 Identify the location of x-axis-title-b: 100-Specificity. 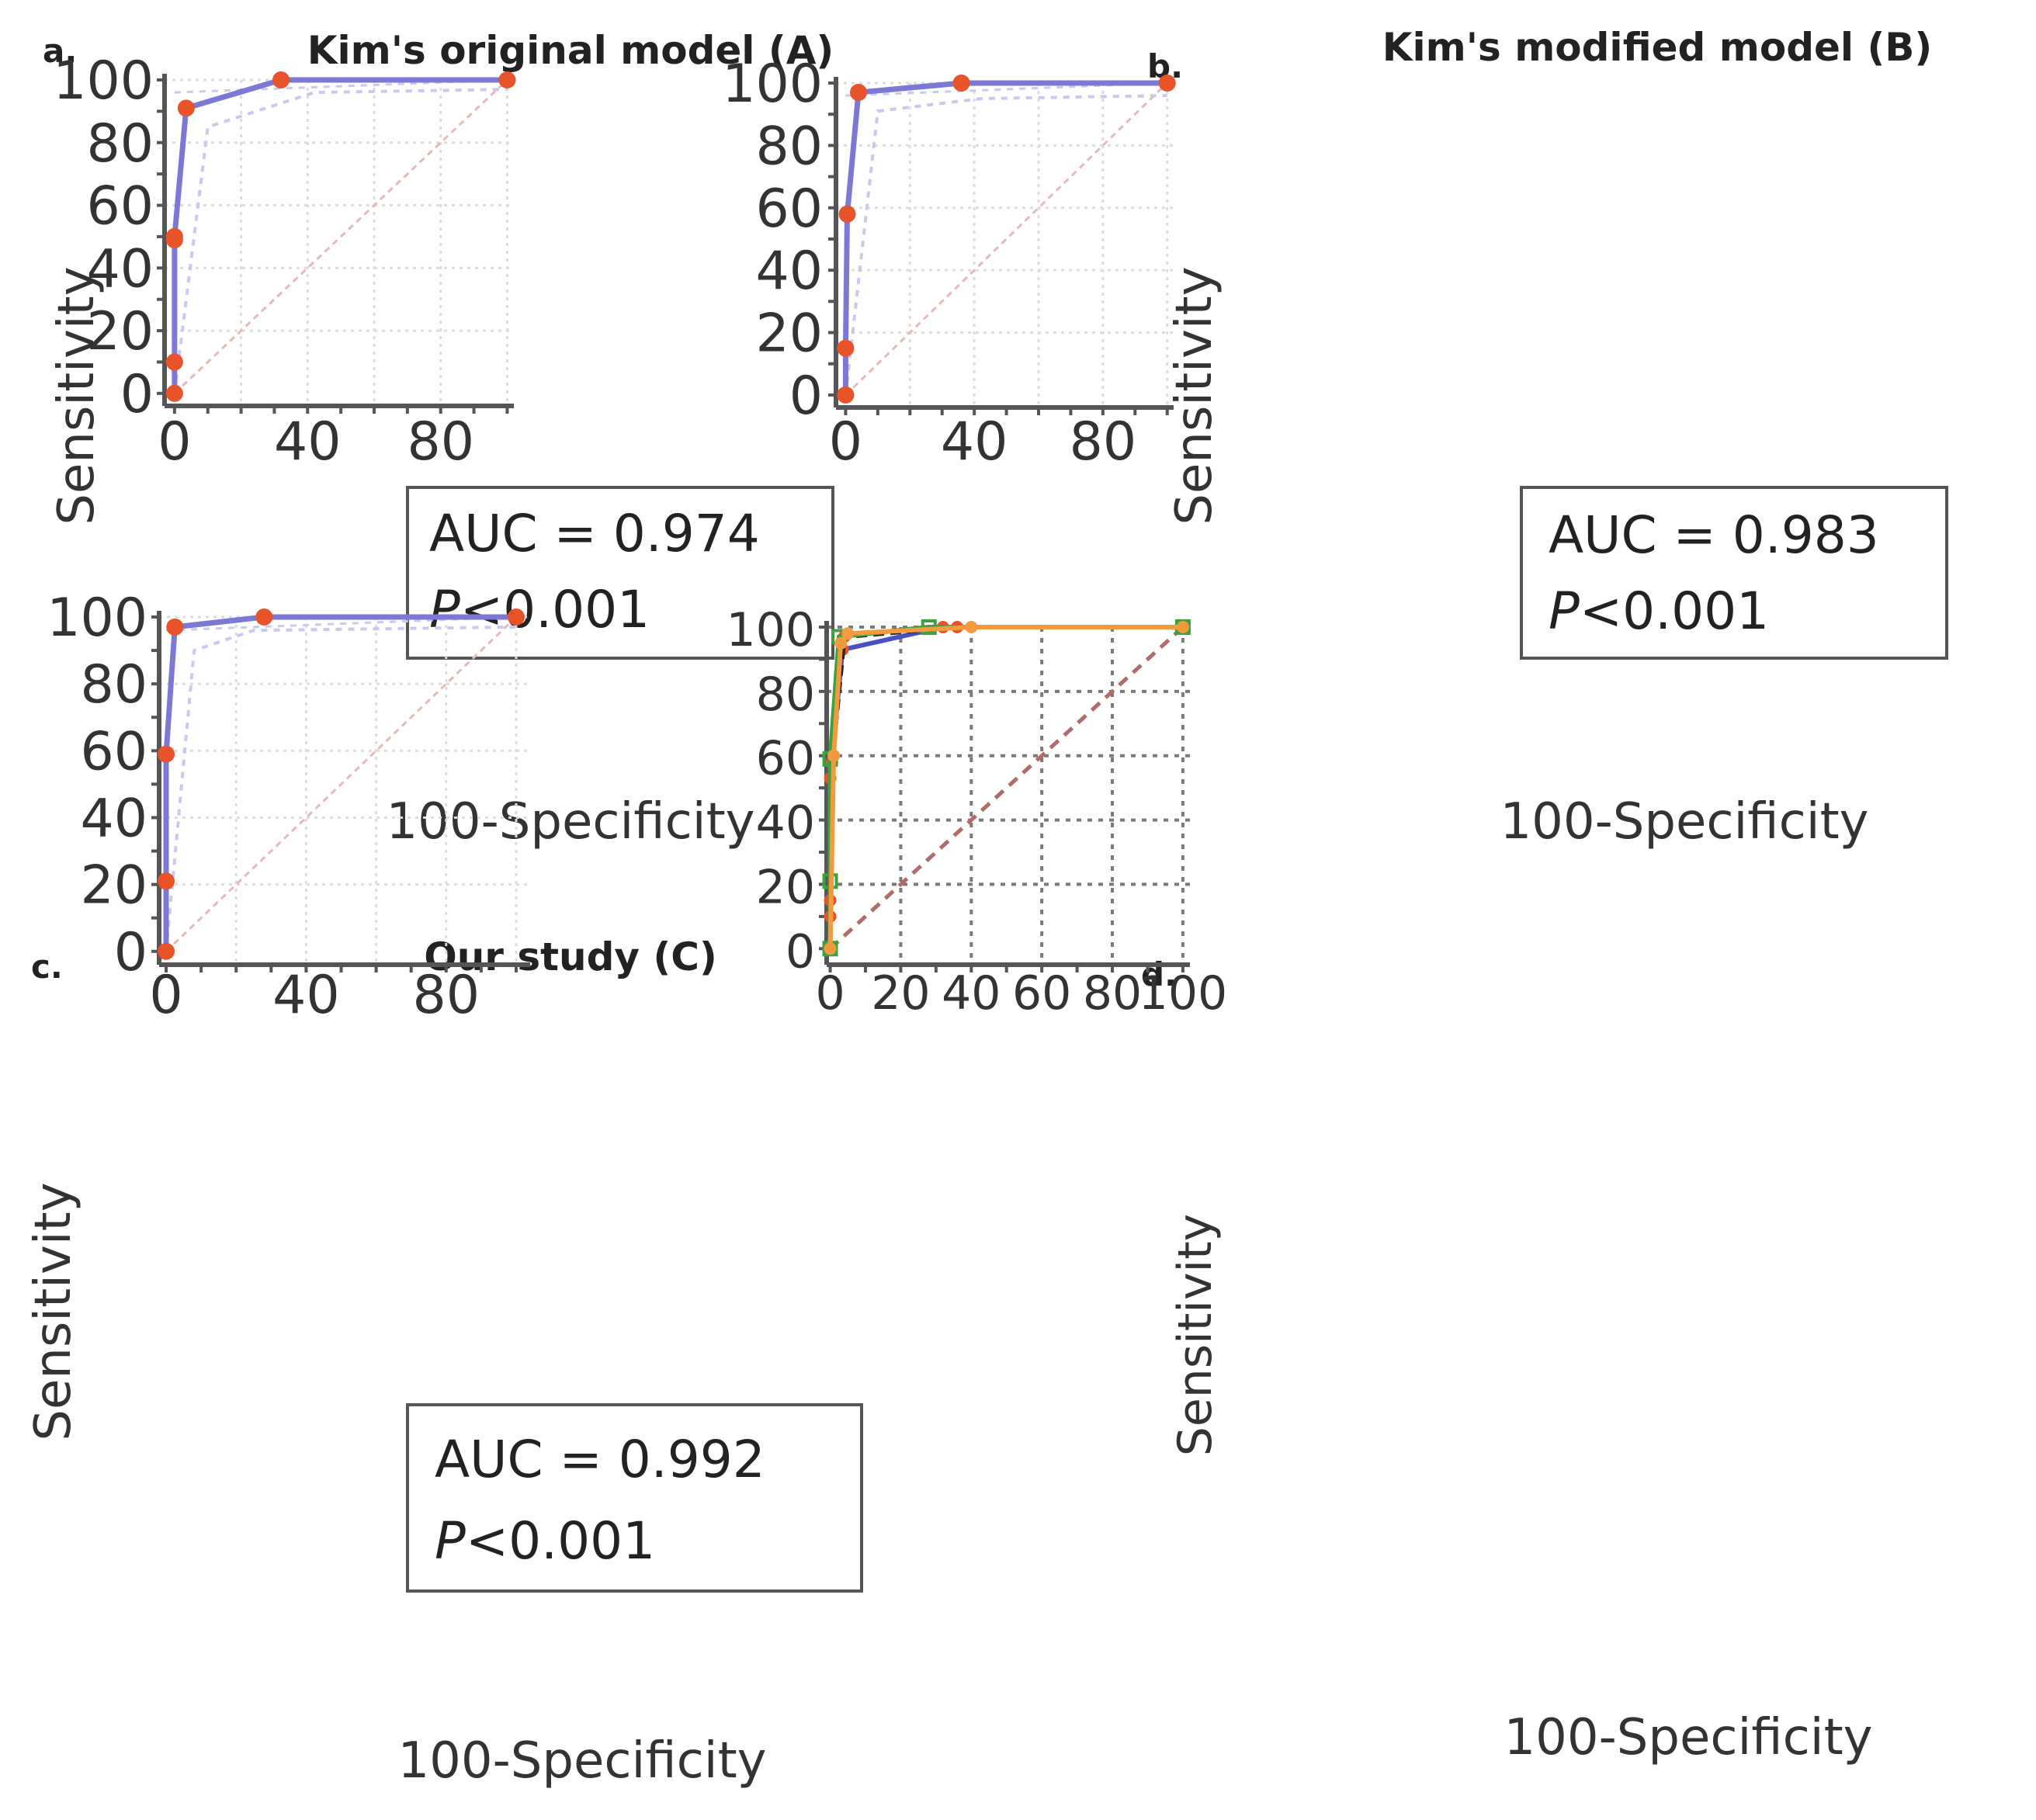
(1684, 822).